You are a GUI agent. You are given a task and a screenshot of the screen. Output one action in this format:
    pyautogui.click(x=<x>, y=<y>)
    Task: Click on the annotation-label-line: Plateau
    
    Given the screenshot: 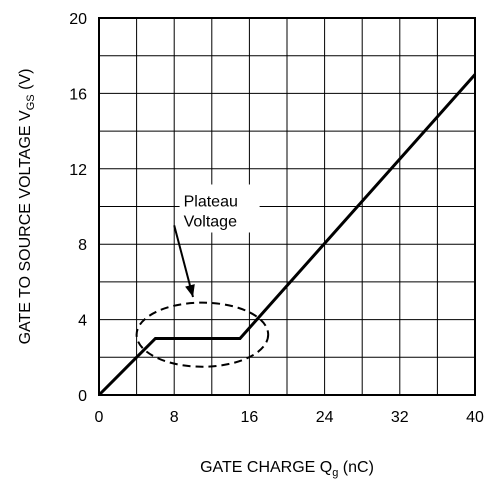 What is the action you would take?
    pyautogui.click(x=211, y=202)
    